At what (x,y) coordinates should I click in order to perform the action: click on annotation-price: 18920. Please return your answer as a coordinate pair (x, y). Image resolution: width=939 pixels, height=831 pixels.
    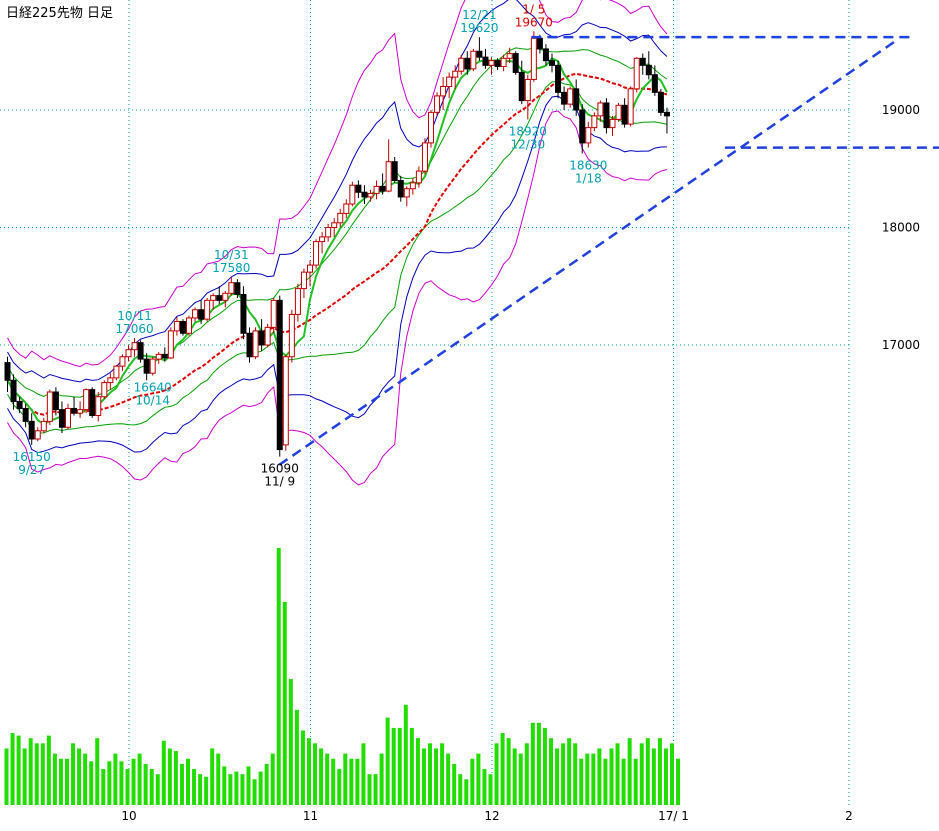
    Looking at the image, I should click on (528, 131).